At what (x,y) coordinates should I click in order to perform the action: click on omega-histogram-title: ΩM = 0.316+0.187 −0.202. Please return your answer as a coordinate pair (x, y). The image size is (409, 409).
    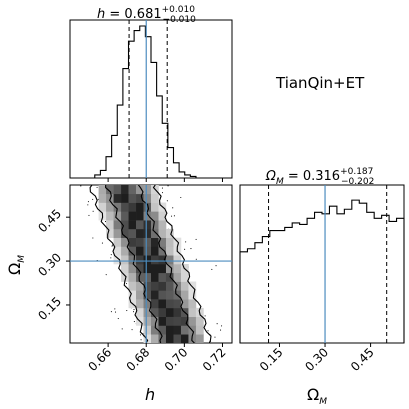
    Looking at the image, I should click on (319, 177).